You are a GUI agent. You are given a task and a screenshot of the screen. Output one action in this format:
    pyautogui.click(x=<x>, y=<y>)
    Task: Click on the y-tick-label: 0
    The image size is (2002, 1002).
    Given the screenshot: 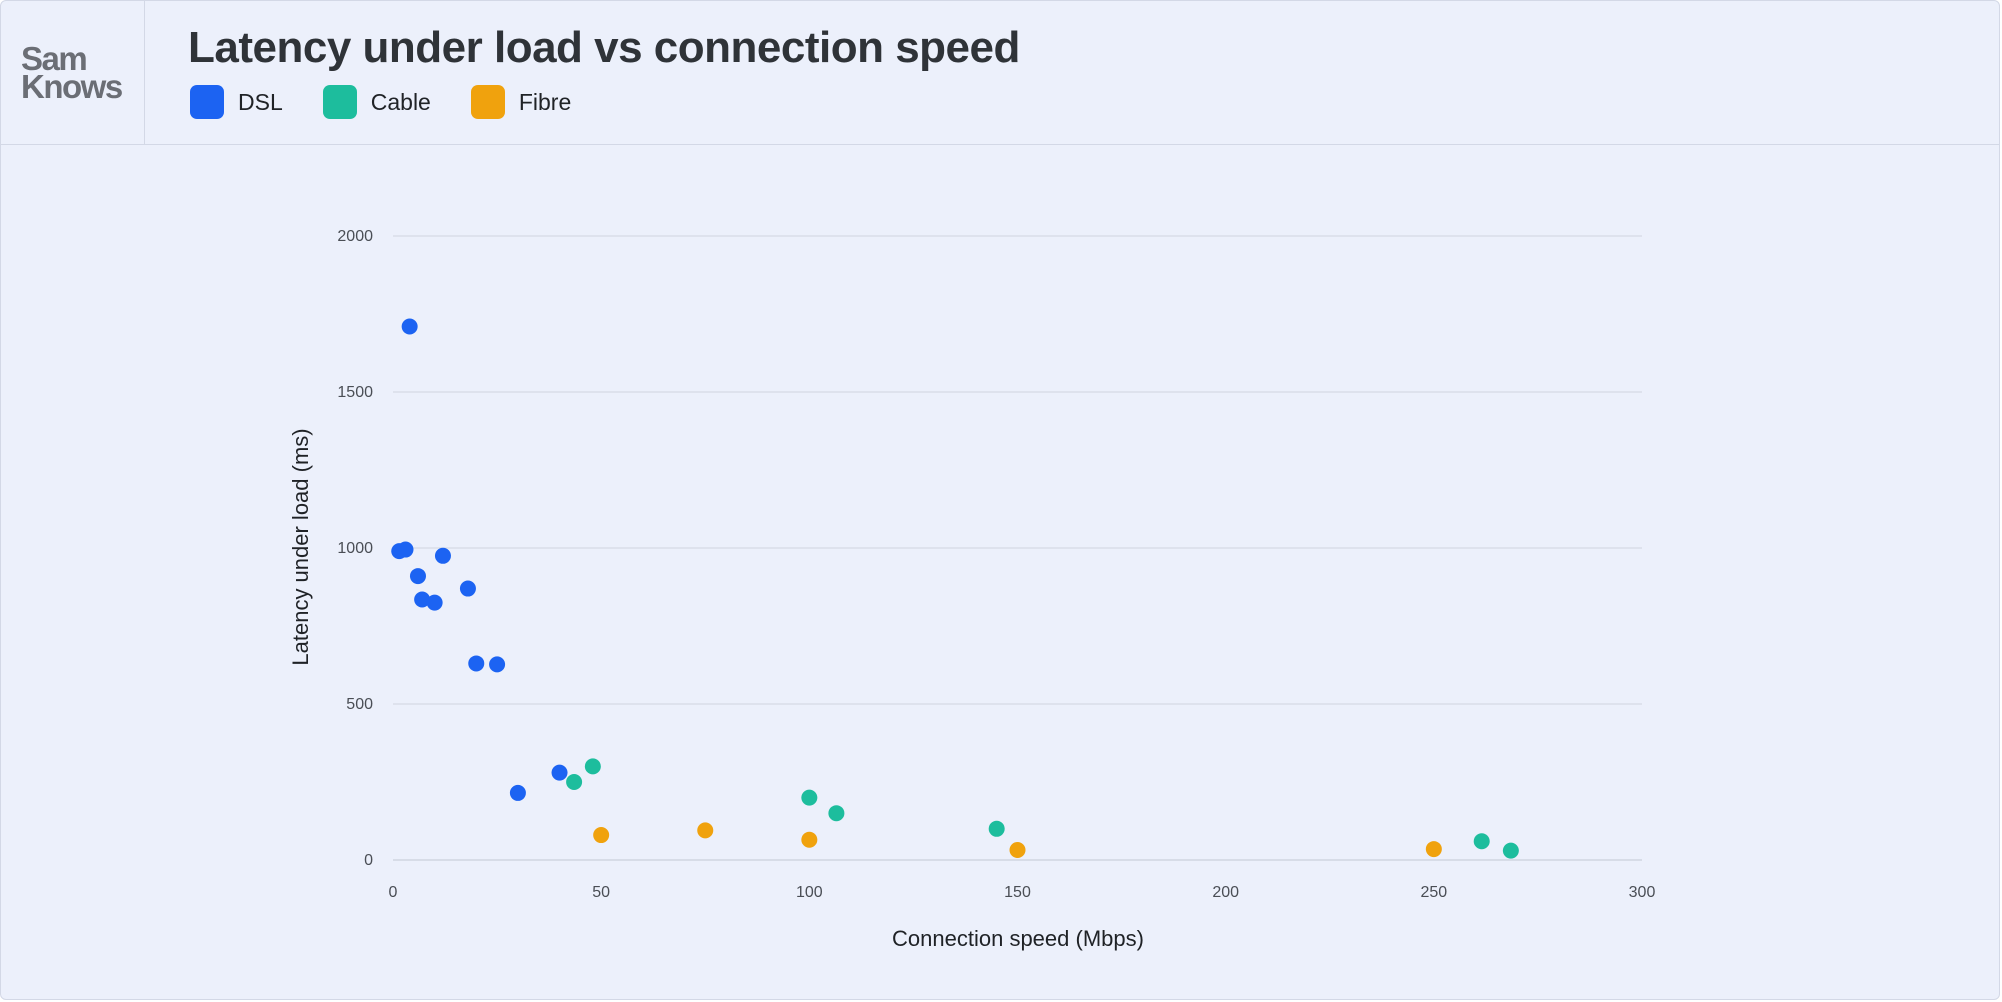 What is the action you would take?
    pyautogui.click(x=368, y=860)
    